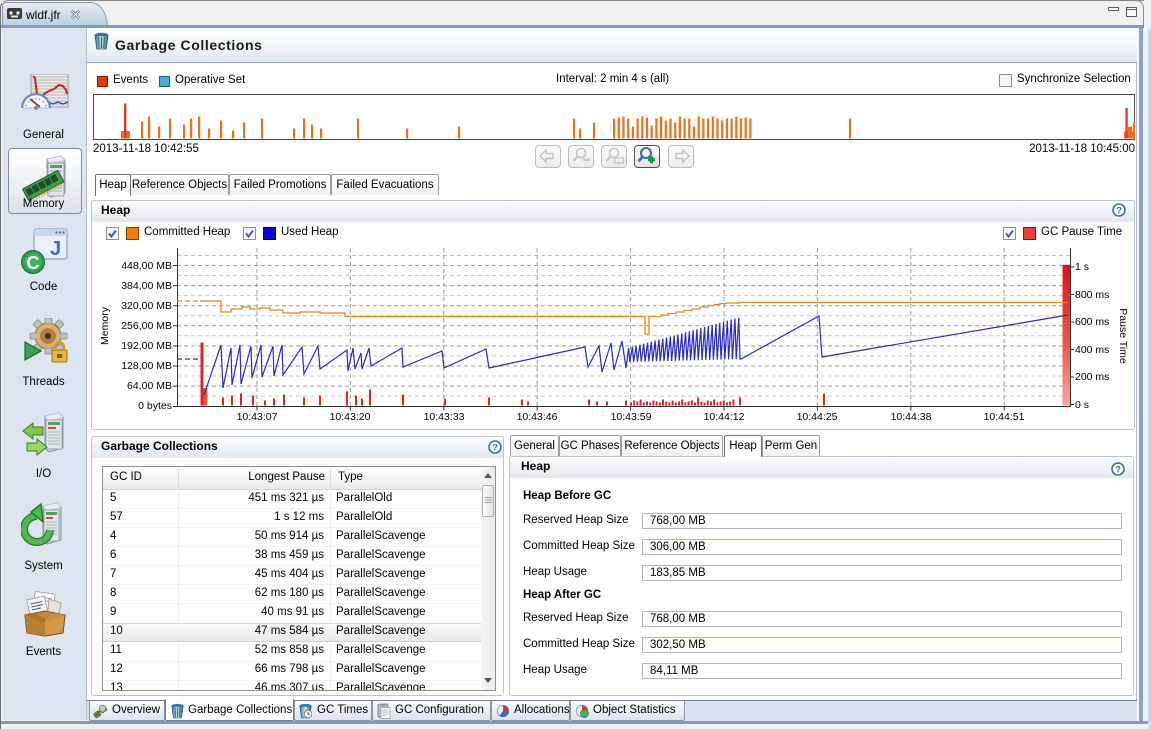 The image size is (1151, 729). What do you see at coordinates (55, 249) in the screenshot?
I see `svg-text: J` at bounding box center [55, 249].